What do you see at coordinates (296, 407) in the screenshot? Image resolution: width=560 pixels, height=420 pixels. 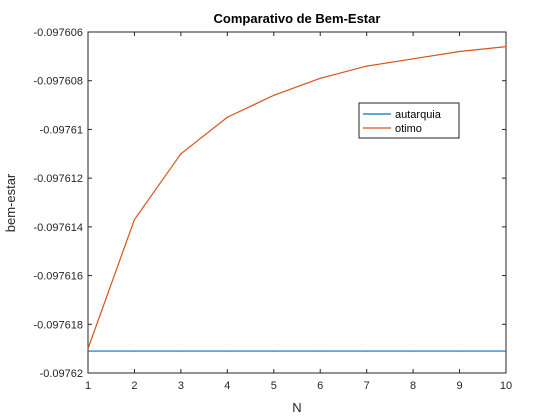 I see `x-axis-label: N` at bounding box center [296, 407].